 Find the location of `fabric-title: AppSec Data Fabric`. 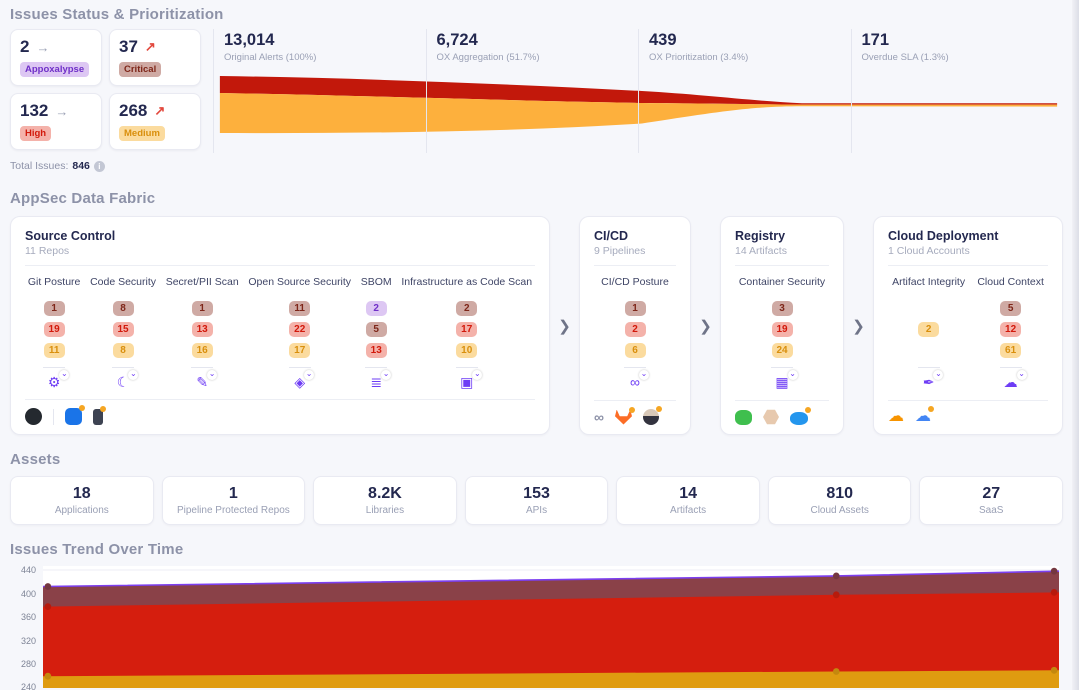

fabric-title: AppSec Data Fabric is located at coordinates (83, 198).